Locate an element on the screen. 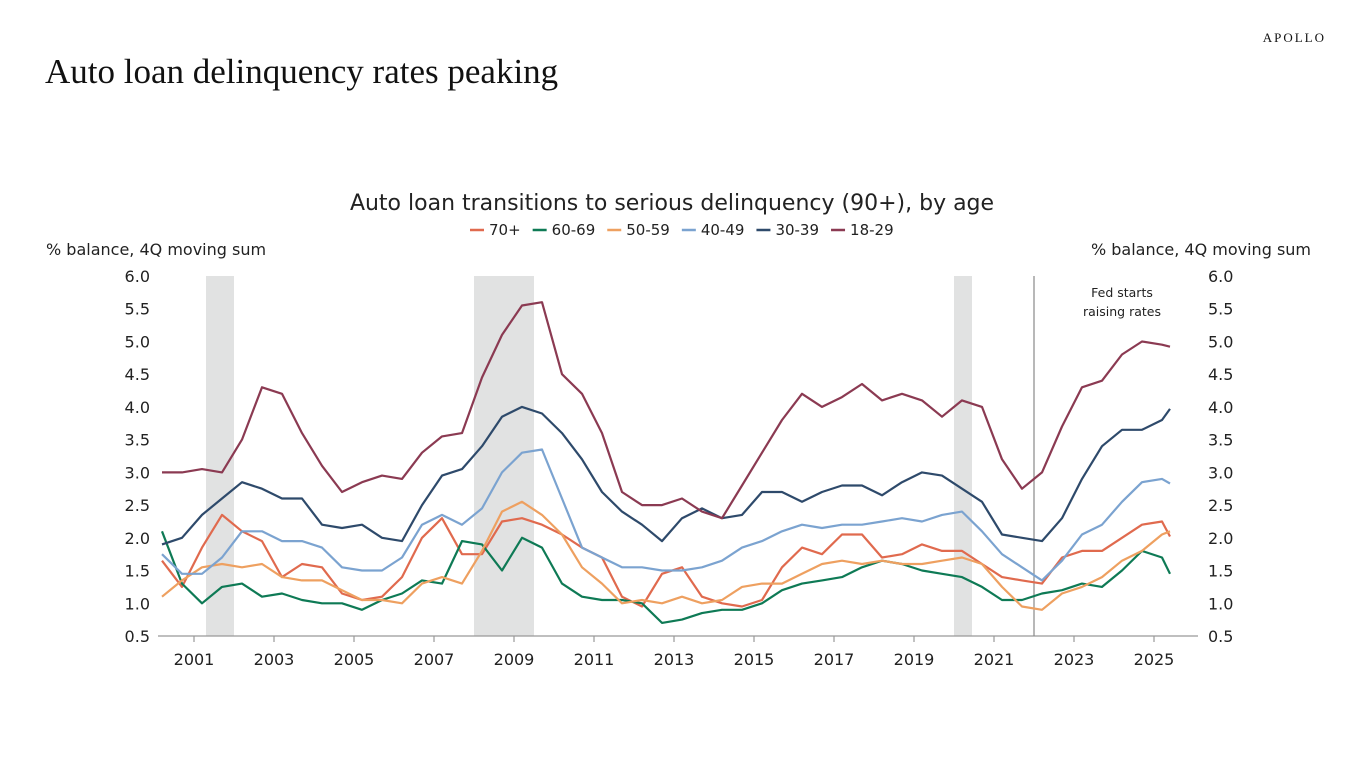  y-tick-label-right: 0.5 is located at coordinates (1220, 636).